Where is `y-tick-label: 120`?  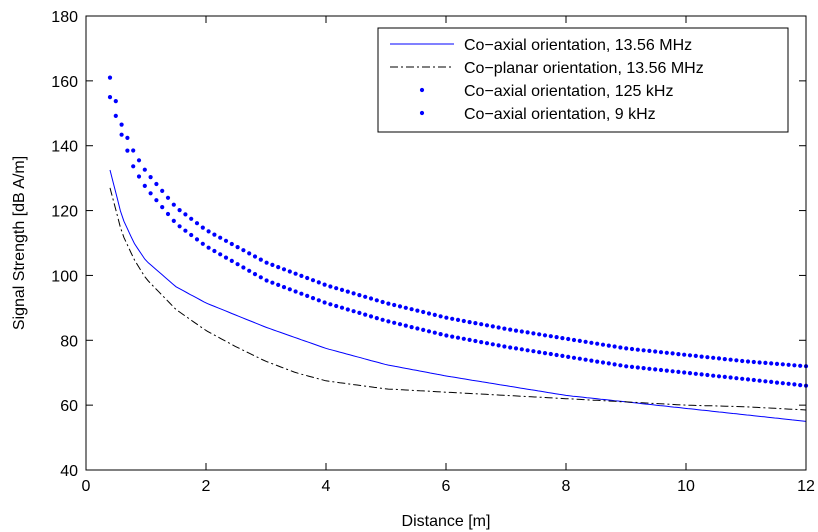 y-tick-label: 120 is located at coordinates (64, 212).